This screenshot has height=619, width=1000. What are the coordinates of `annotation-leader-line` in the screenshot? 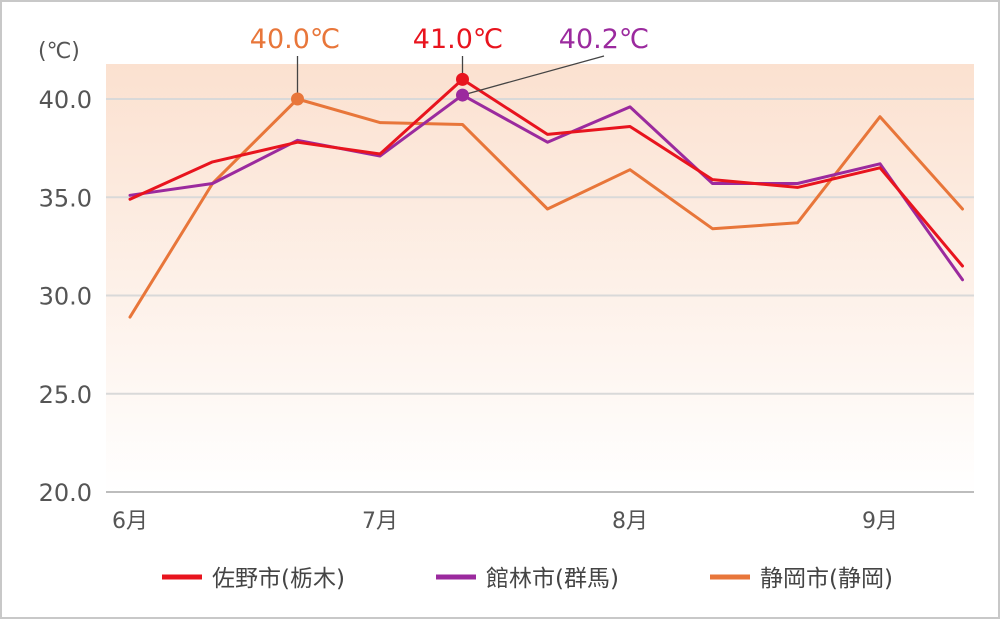 It's located at (533, 75).